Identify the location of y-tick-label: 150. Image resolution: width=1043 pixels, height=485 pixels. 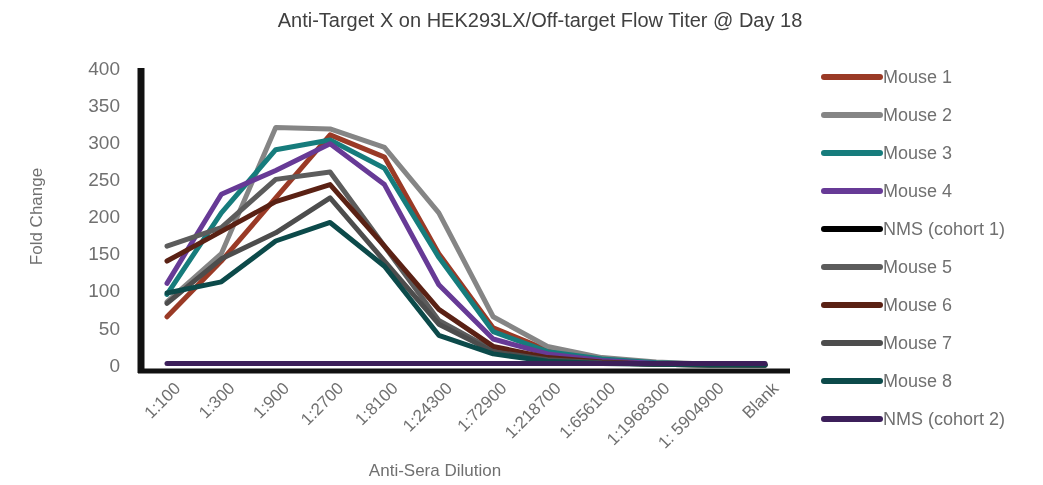
(104, 254).